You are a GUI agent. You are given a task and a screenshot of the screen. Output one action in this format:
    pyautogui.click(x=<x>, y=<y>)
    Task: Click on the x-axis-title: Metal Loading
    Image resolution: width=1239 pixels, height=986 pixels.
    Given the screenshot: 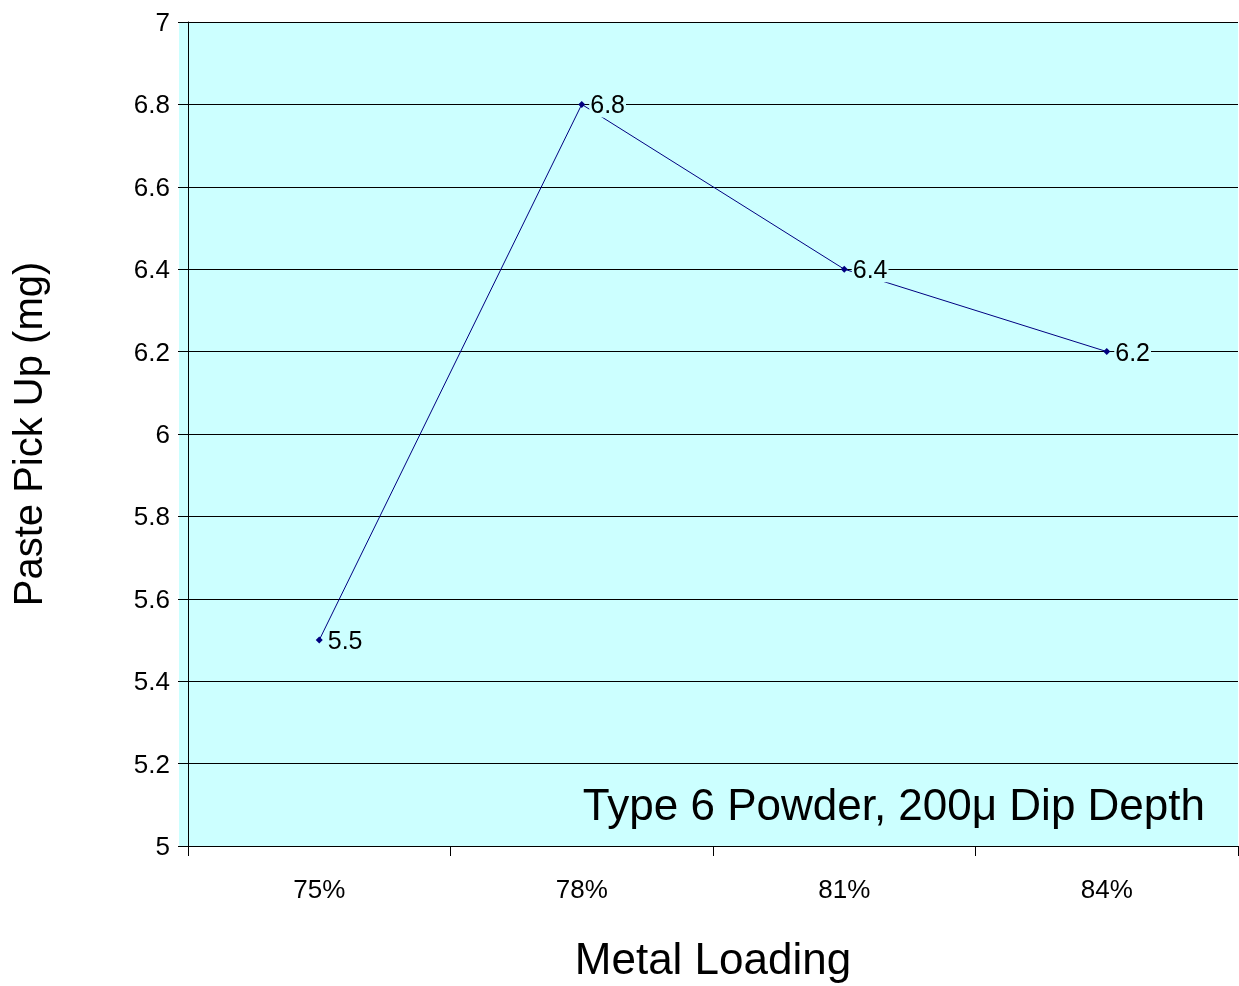 What is the action you would take?
    pyautogui.click(x=713, y=958)
    